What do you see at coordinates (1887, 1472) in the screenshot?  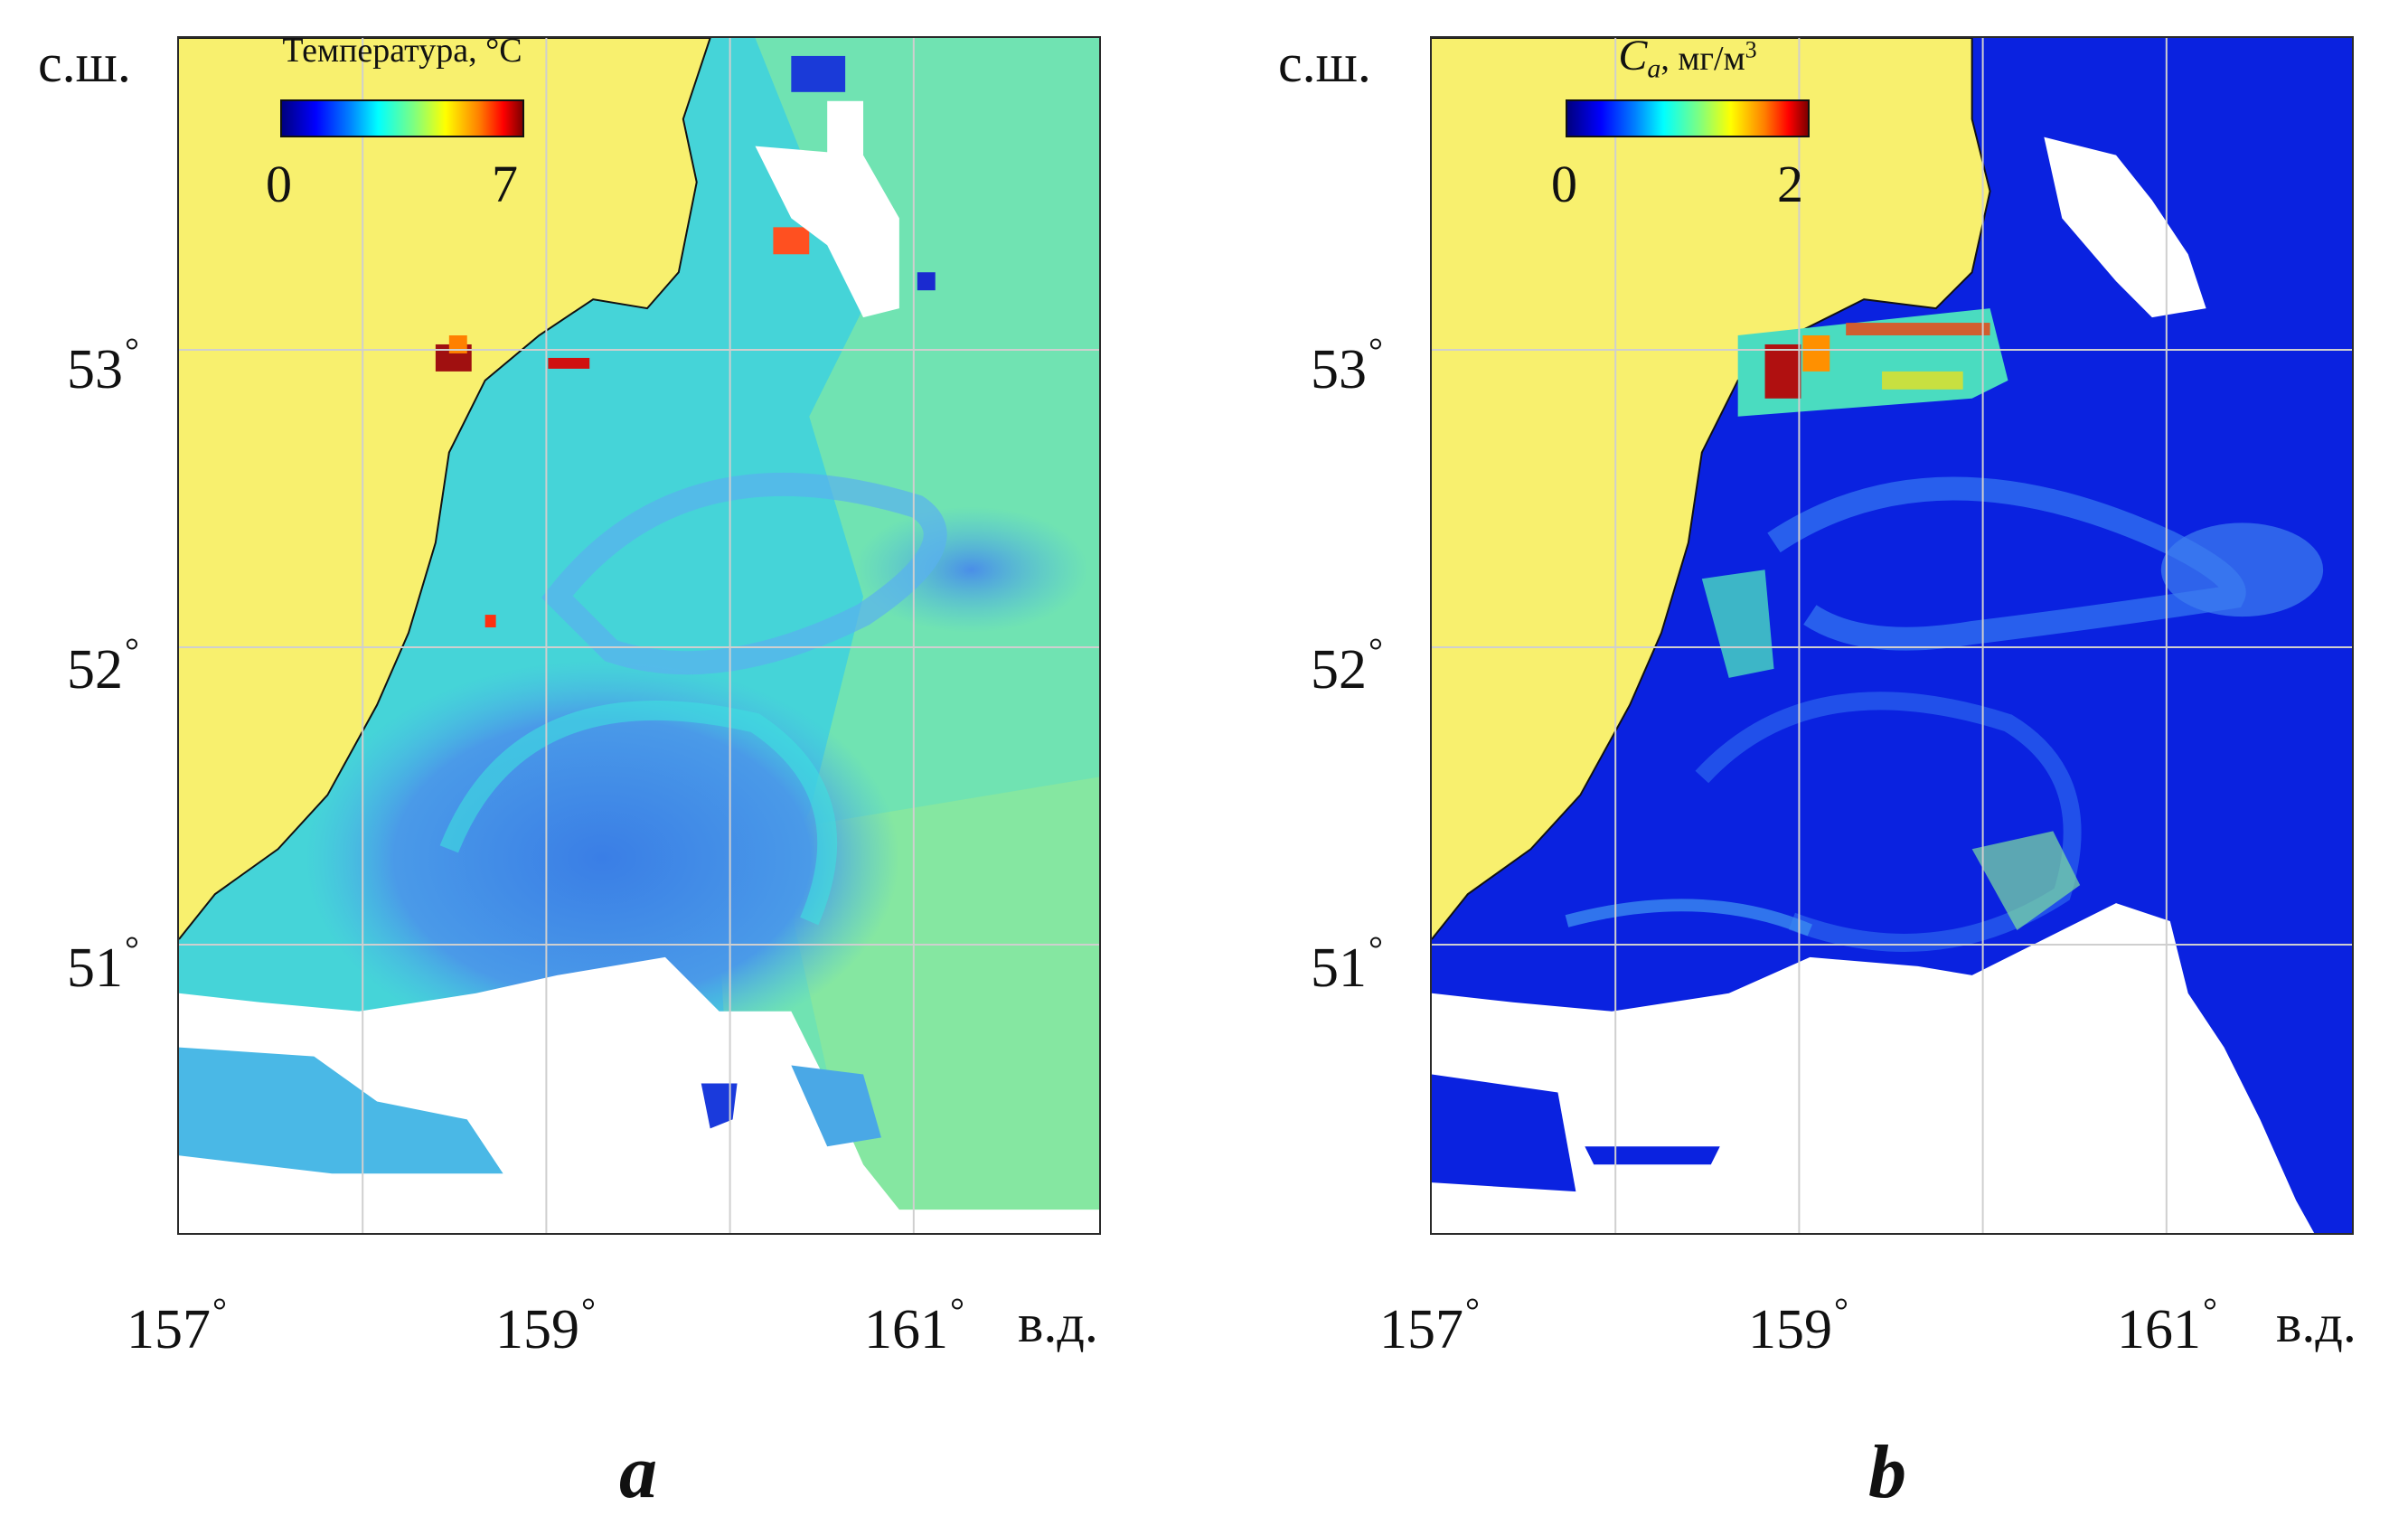 I see `panel-letter-b: b` at bounding box center [1887, 1472].